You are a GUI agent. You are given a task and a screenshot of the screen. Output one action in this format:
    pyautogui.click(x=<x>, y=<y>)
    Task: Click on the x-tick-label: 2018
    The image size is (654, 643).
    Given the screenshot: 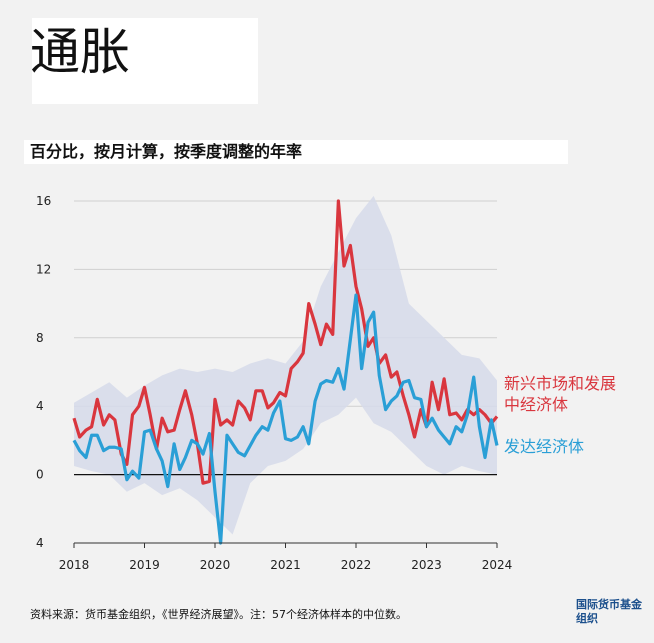 What is the action you would take?
    pyautogui.click(x=74, y=565)
    